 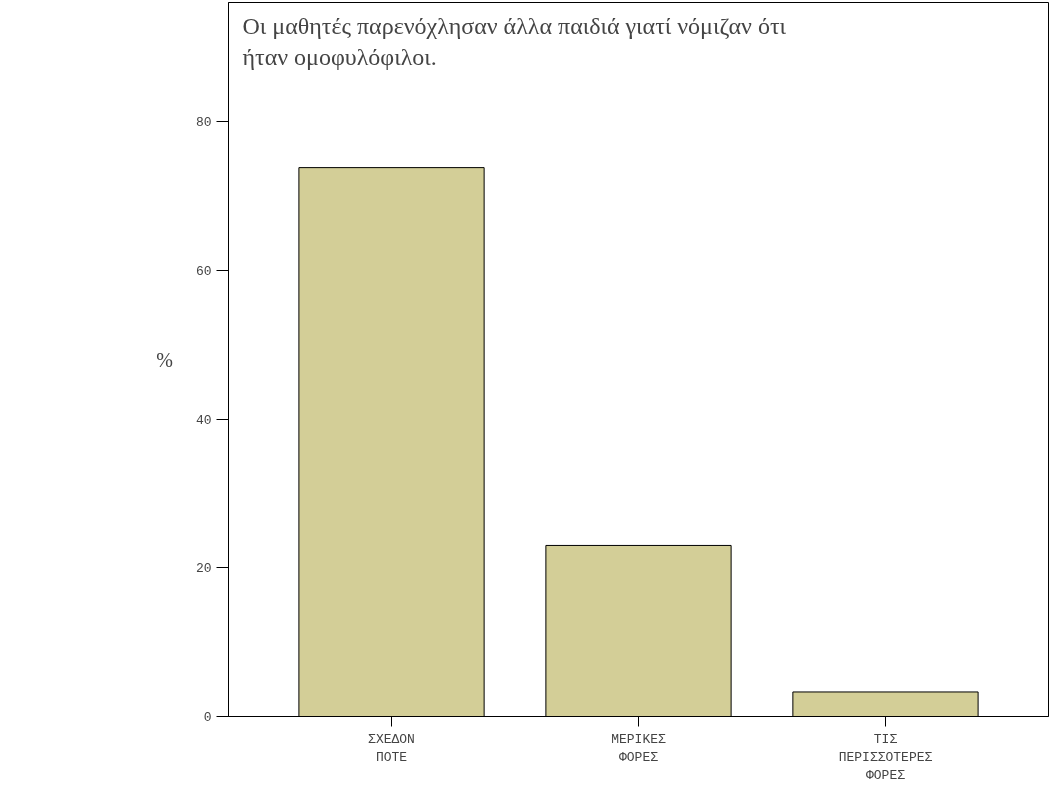 I want to click on y-tick-label: 80, so click(x=203, y=122).